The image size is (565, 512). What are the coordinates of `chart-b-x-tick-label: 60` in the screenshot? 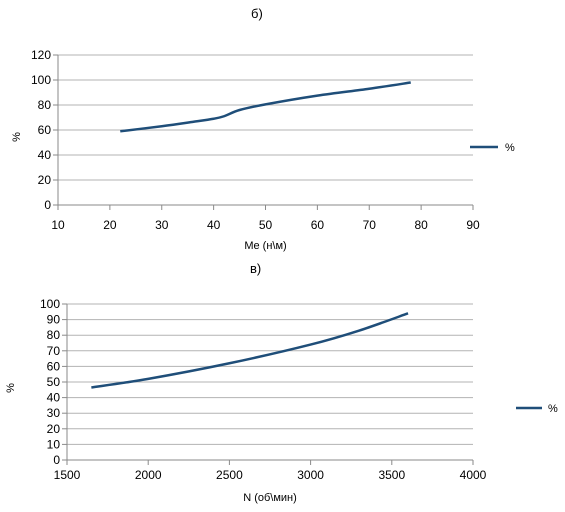 It's located at (318, 225).